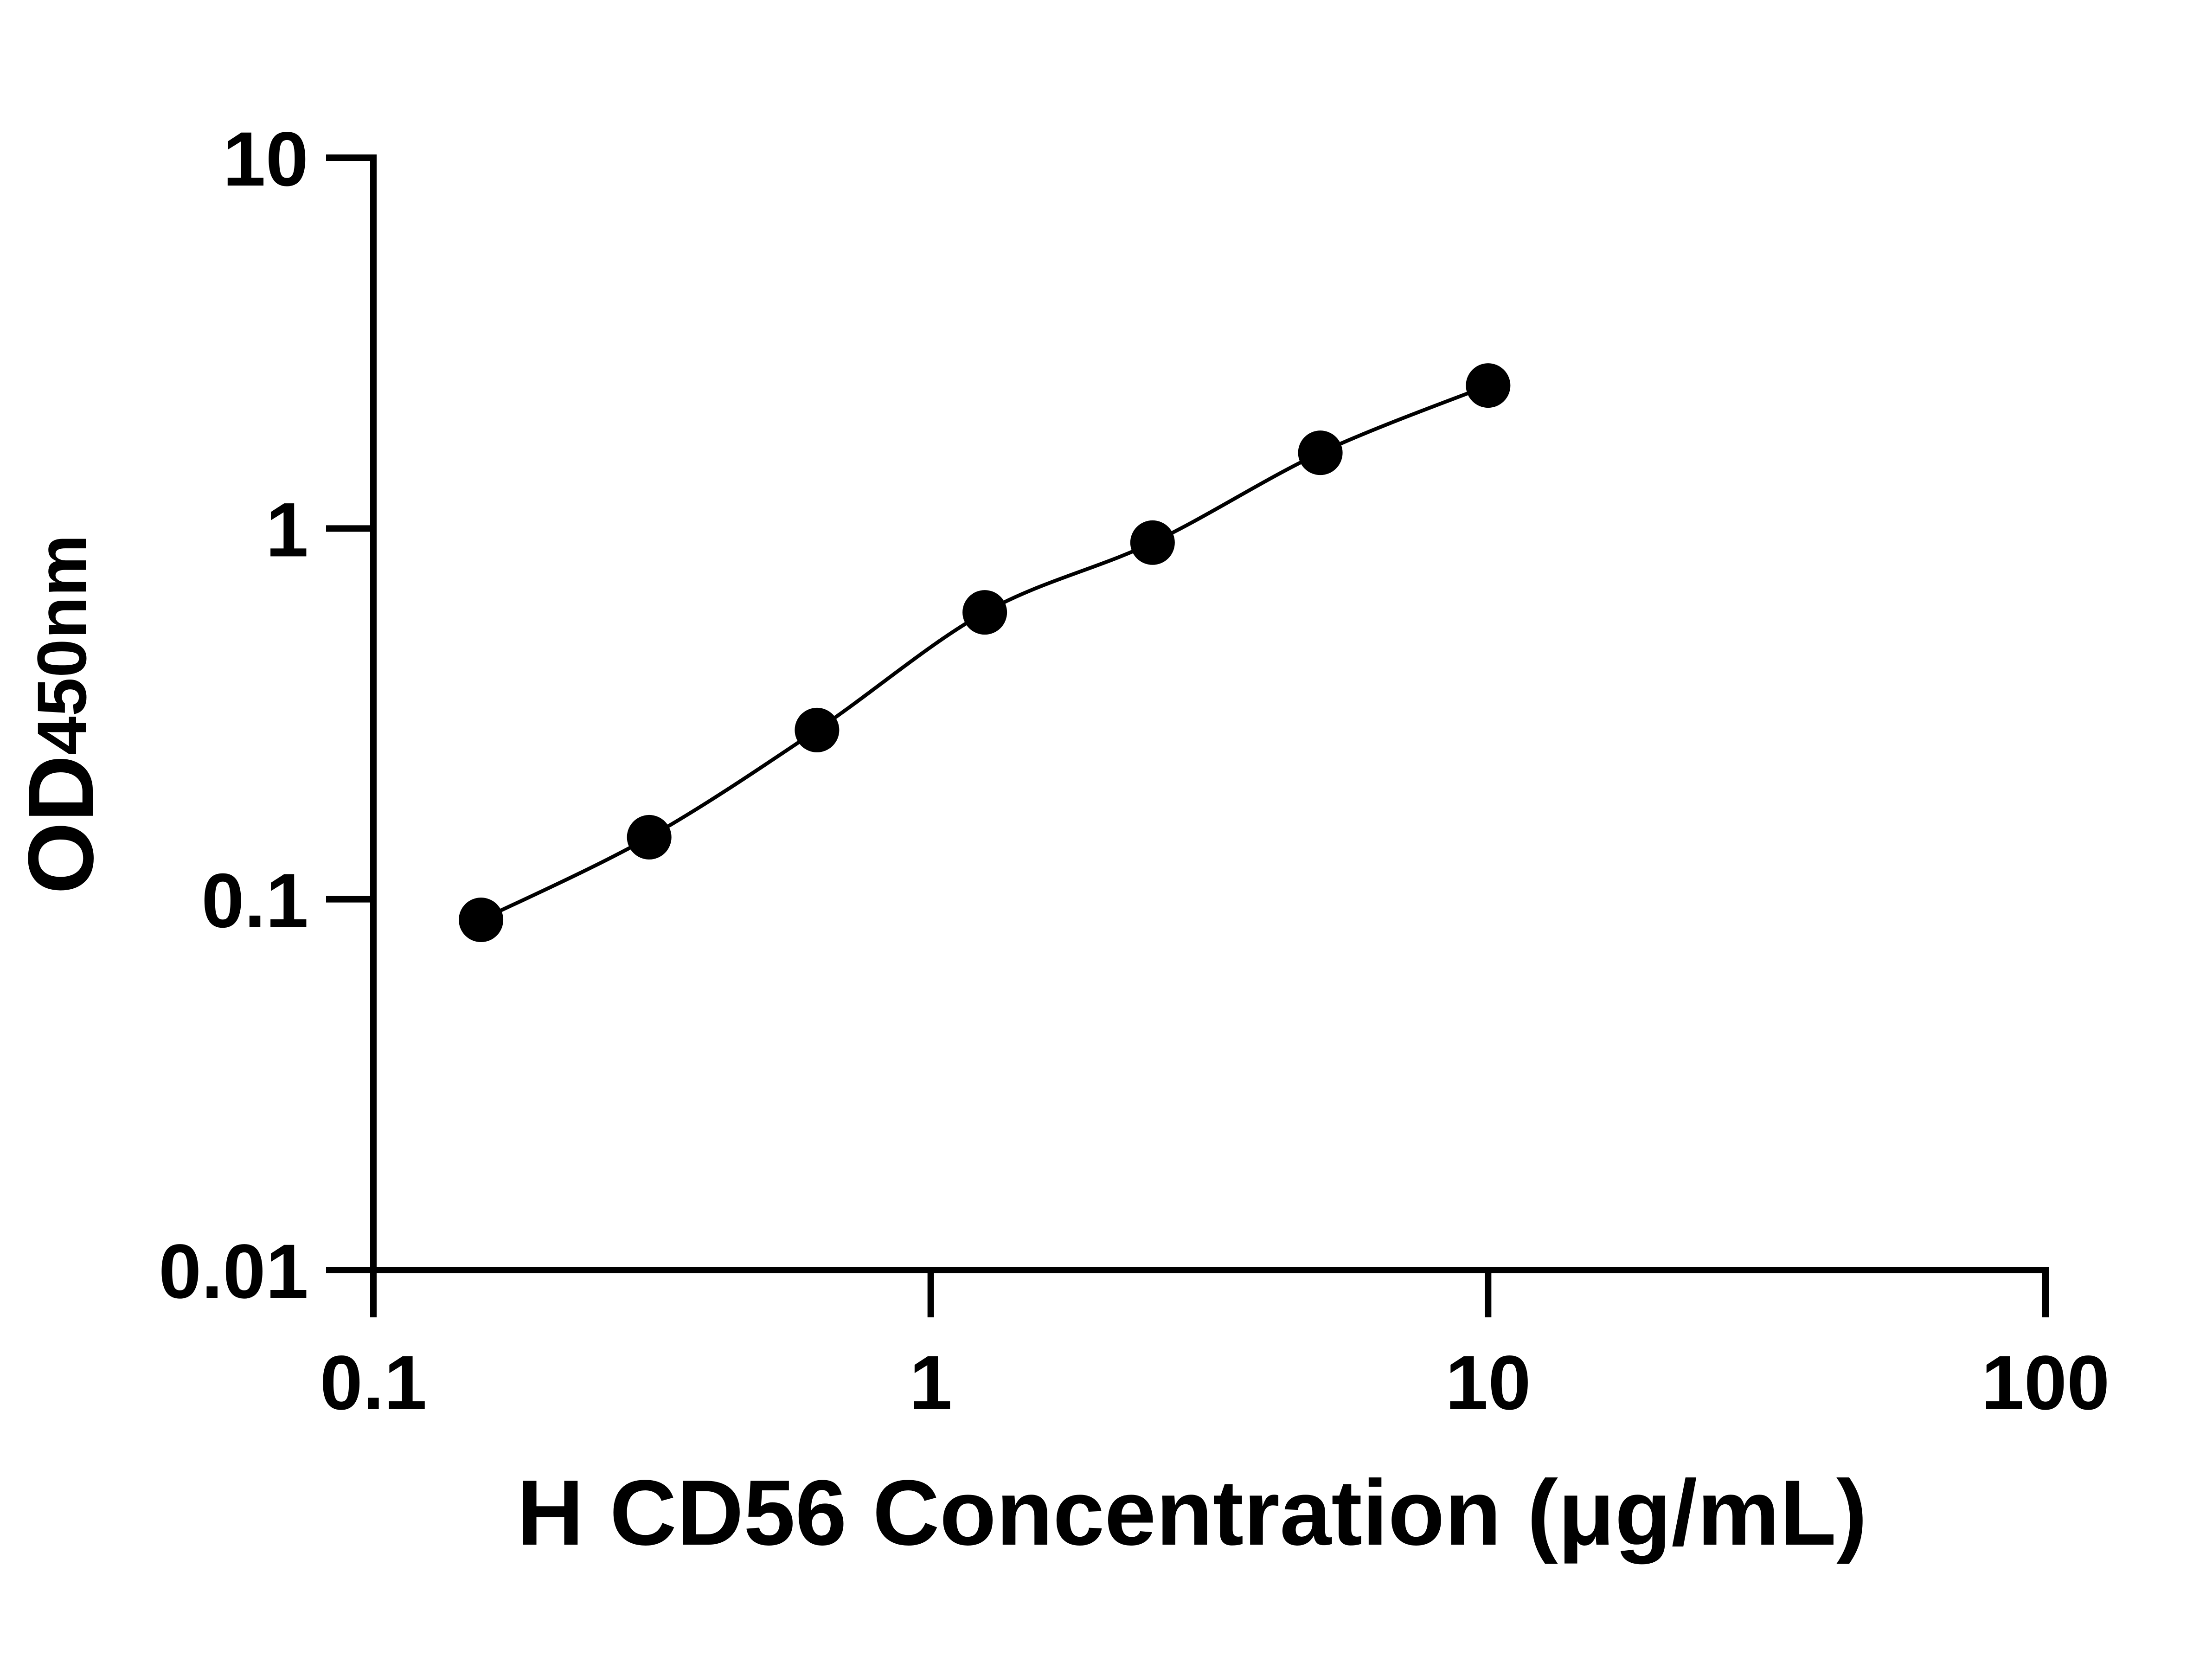 The width and height of the screenshot is (2212, 1662). I want to click on y-axis-title-sub: 450nm, so click(62, 644).